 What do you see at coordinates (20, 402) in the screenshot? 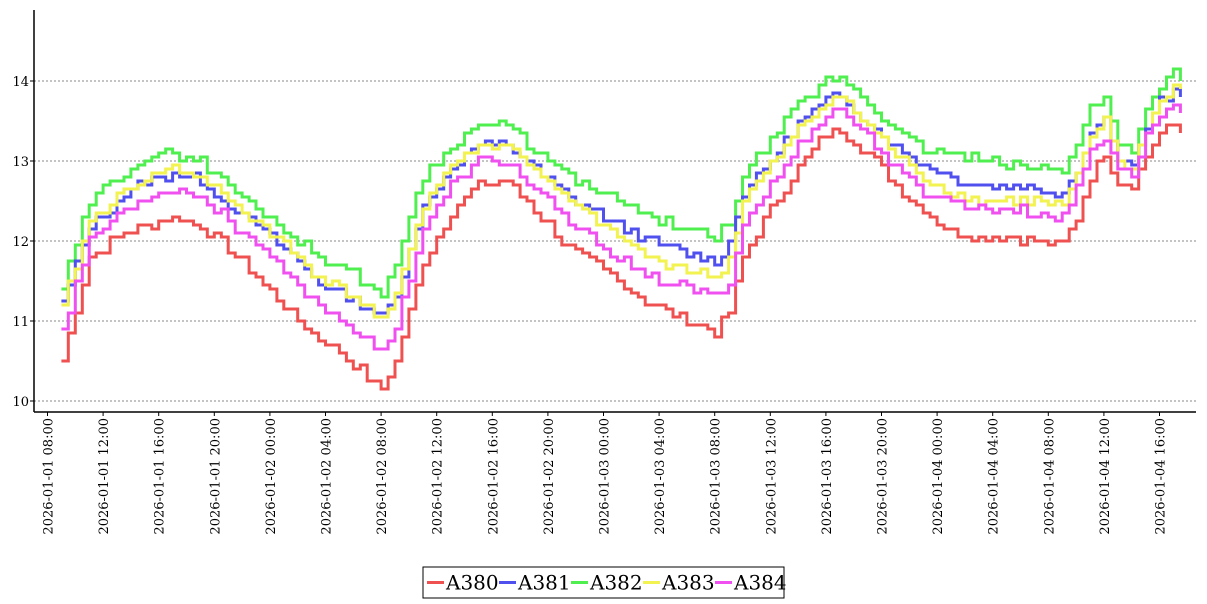
I see `y-tick-label: 10` at bounding box center [20, 402].